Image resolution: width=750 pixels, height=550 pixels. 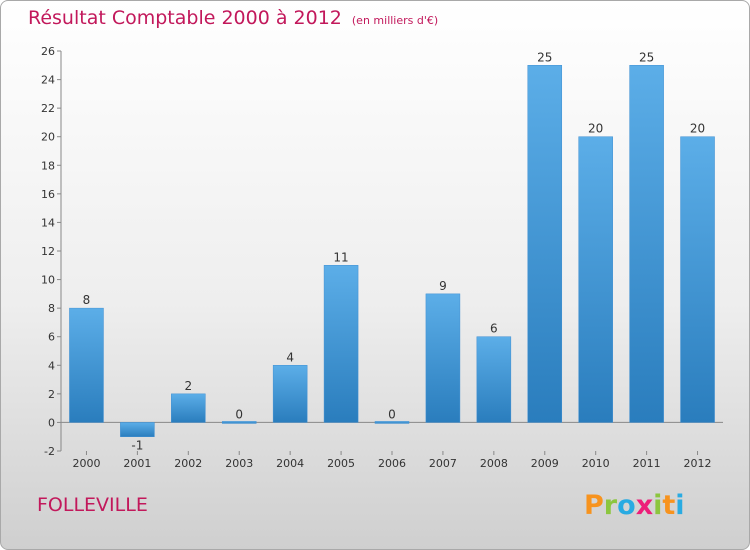 I want to click on data-label: 6, so click(x=494, y=329).